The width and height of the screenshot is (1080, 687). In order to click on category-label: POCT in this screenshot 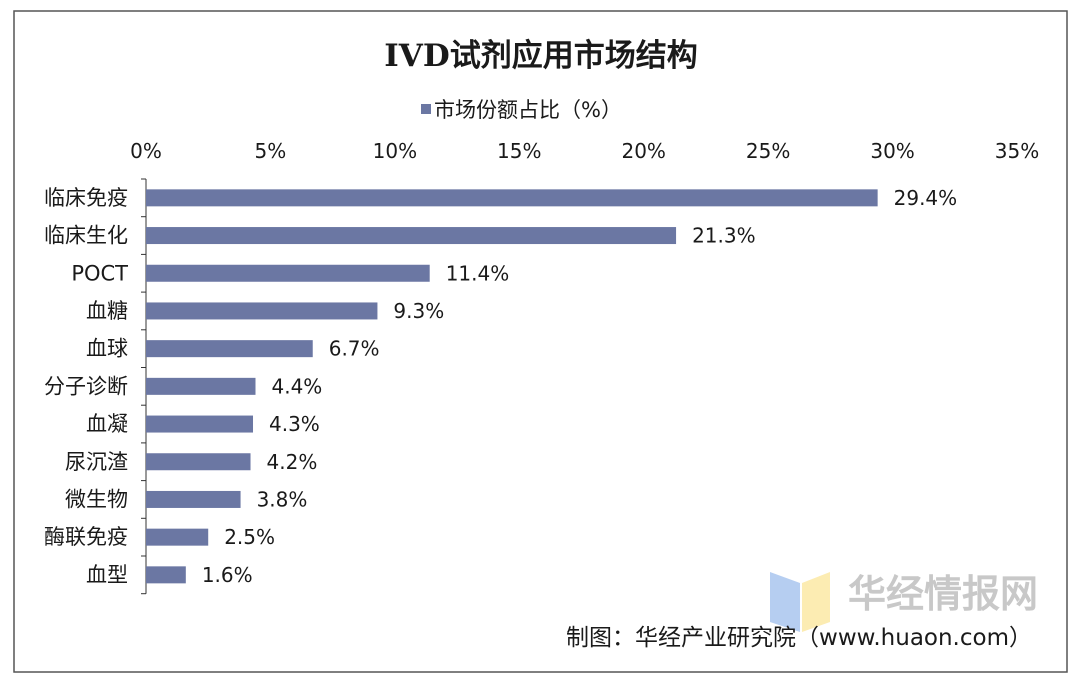, I will do `click(99, 273)`.